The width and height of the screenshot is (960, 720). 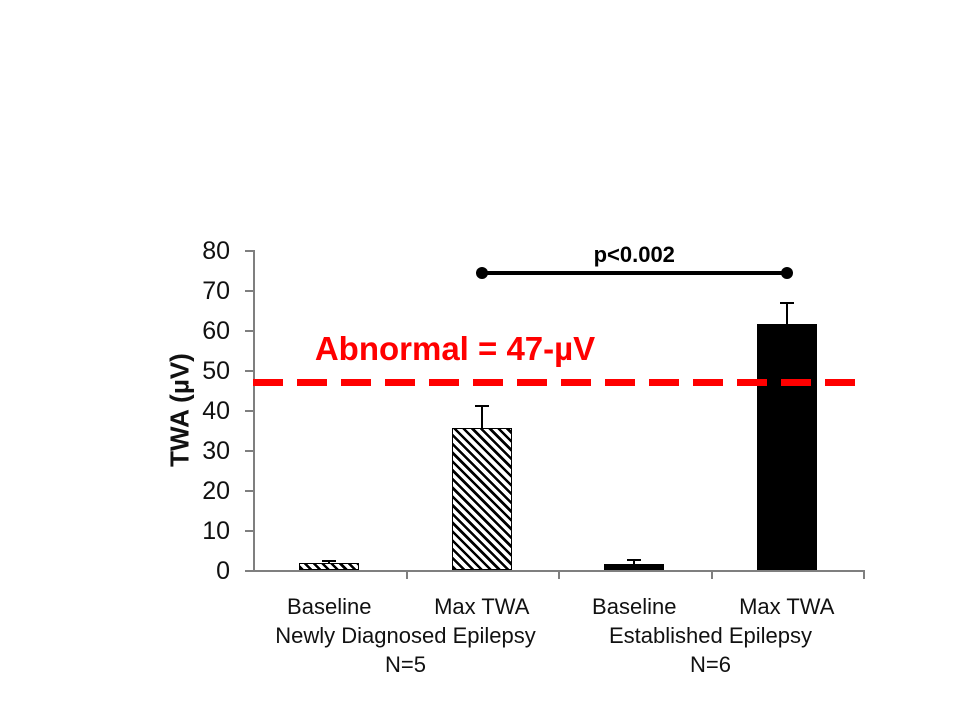 What do you see at coordinates (216, 331) in the screenshot?
I see `y-axis-tick-label: 60` at bounding box center [216, 331].